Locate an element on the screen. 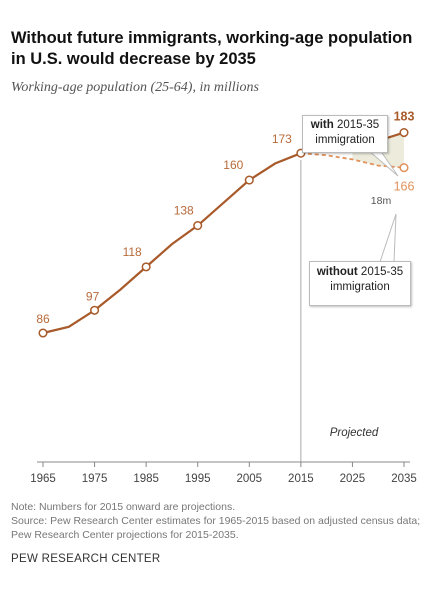  value-label-2015: 173 is located at coordinates (282, 139).